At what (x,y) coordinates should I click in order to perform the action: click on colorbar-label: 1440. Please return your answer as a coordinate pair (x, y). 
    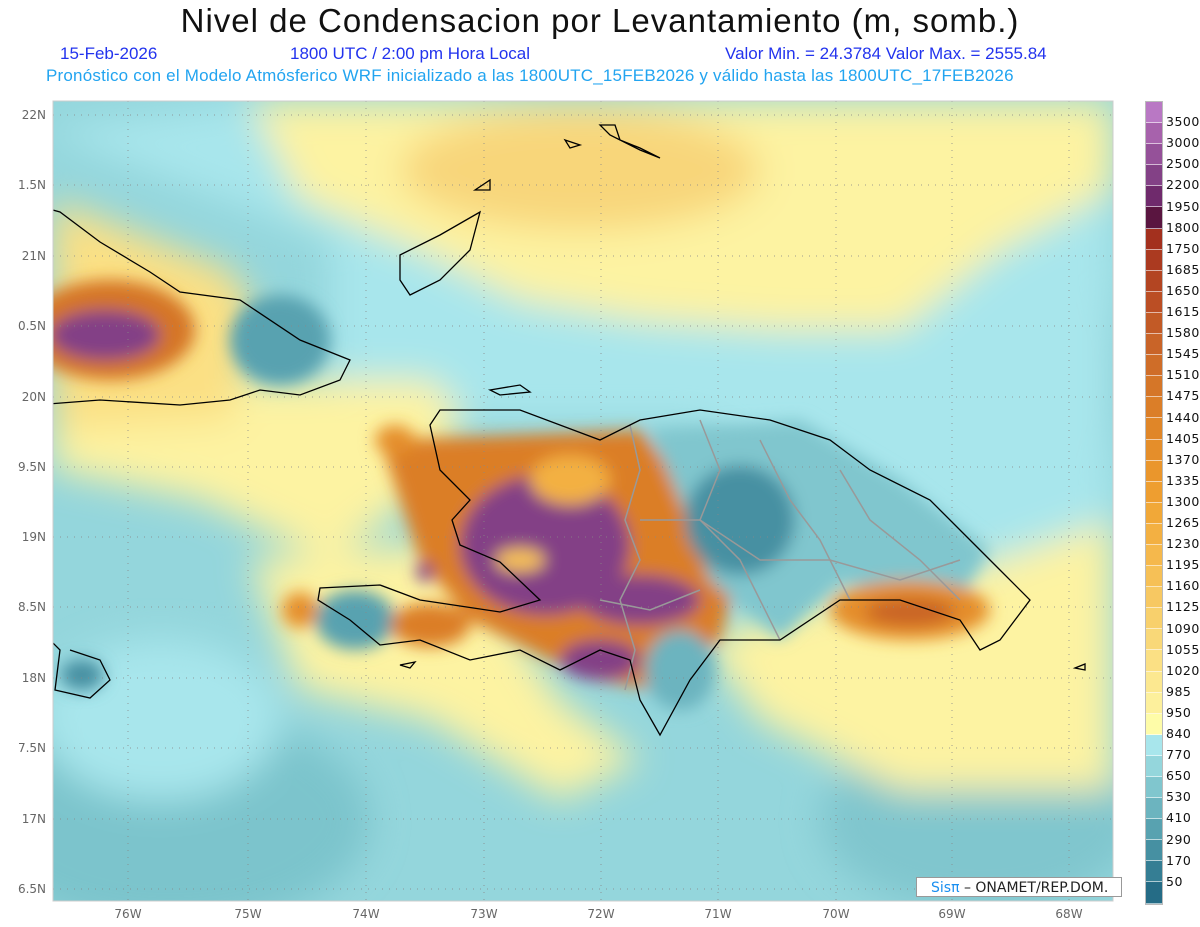
    Looking at the image, I should click on (1183, 417).